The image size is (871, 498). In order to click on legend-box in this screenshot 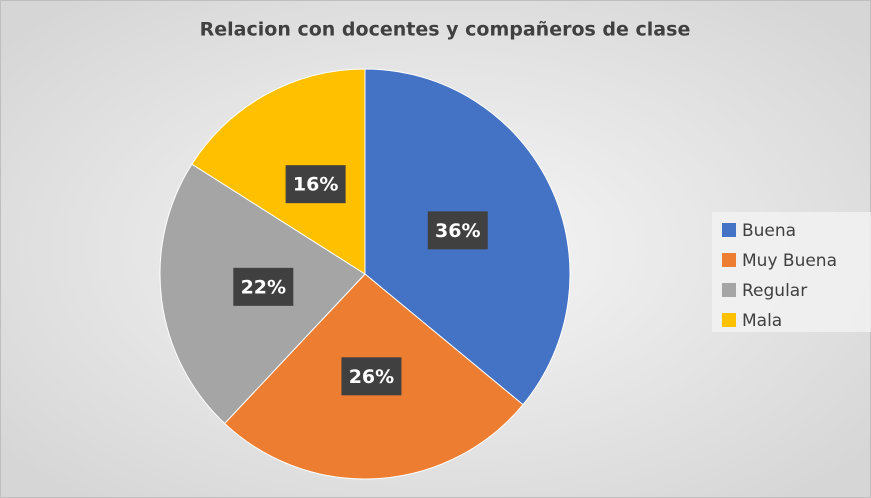, I will do `click(791, 272)`.